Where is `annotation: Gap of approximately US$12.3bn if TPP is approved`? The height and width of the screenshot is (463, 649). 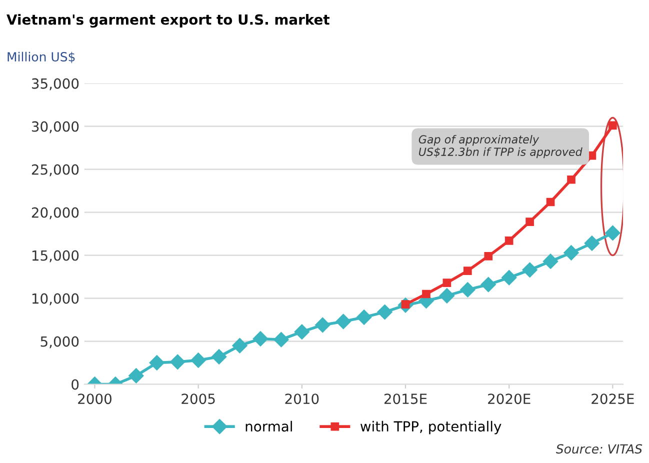
annotation: Gap of approximately US$12.3bn if TPP is approved is located at coordinates (500, 146).